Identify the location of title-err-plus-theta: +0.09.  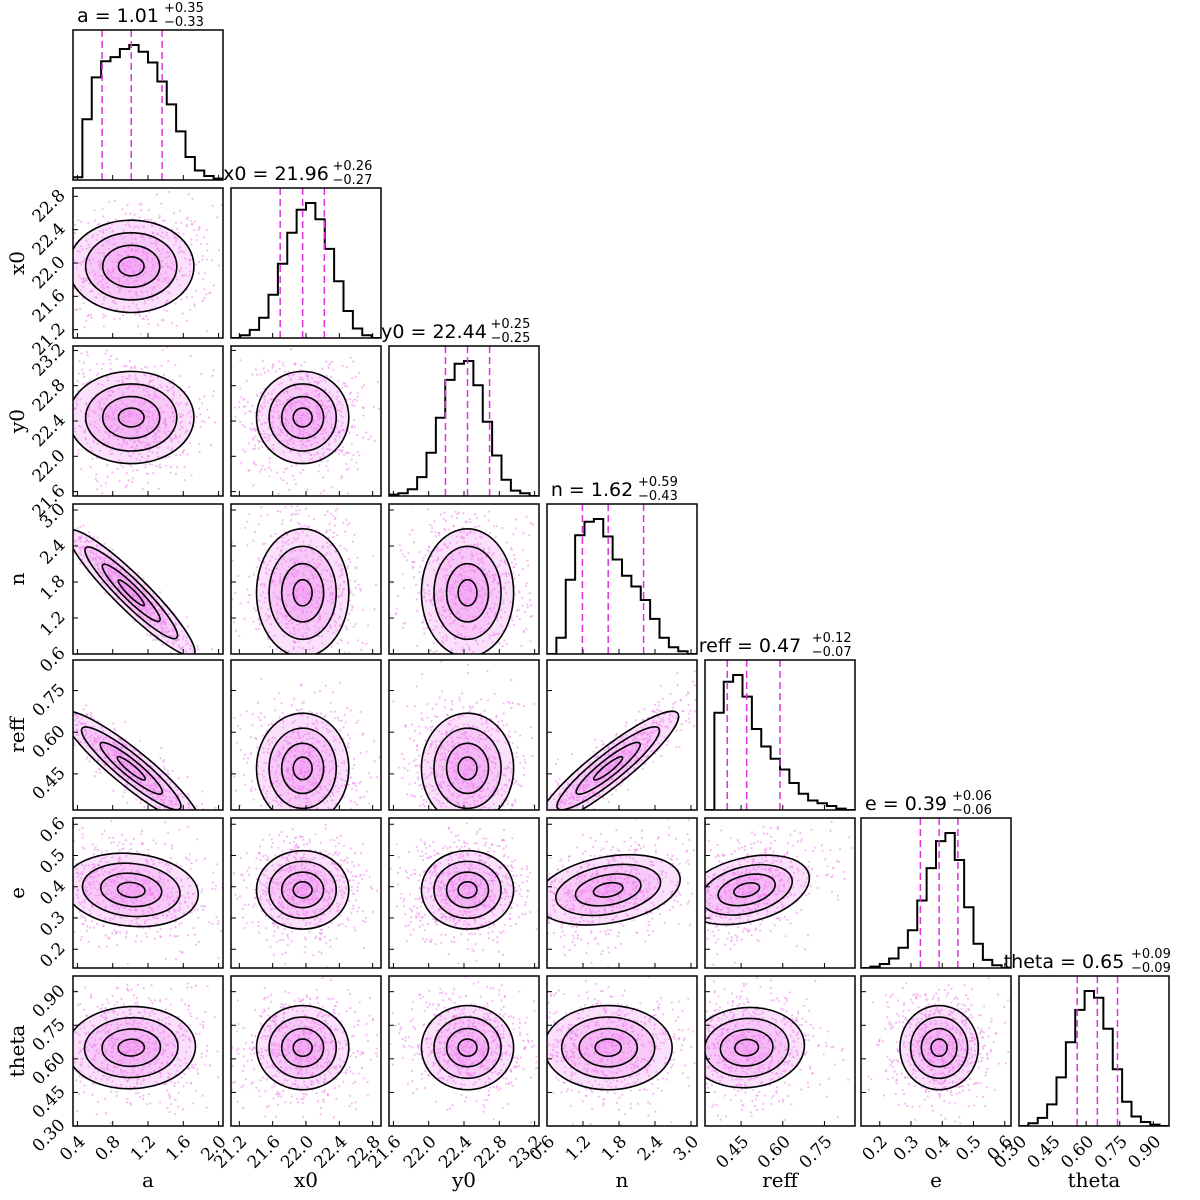
(1151, 954).